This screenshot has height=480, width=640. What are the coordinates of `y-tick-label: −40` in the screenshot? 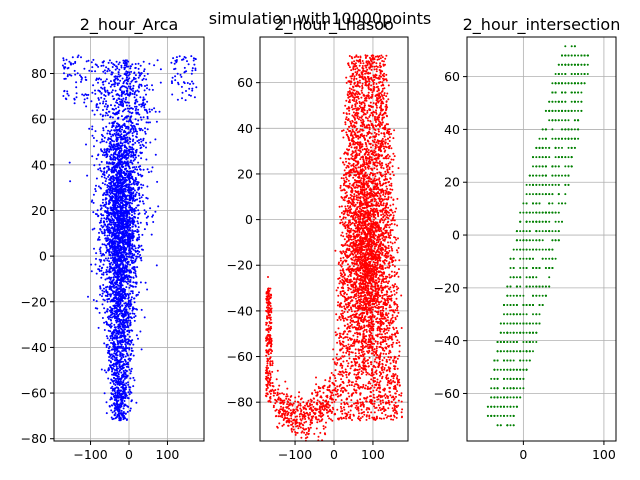 It's located at (34, 347).